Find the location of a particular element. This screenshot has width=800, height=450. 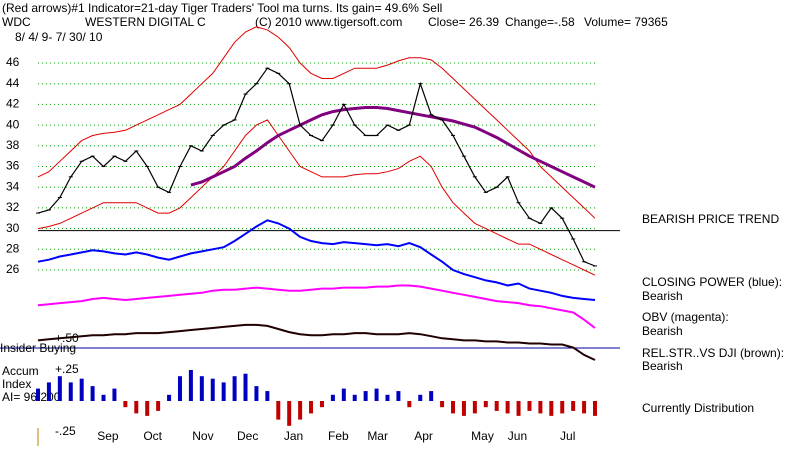

y-tick-label: 30 is located at coordinates (13, 228).